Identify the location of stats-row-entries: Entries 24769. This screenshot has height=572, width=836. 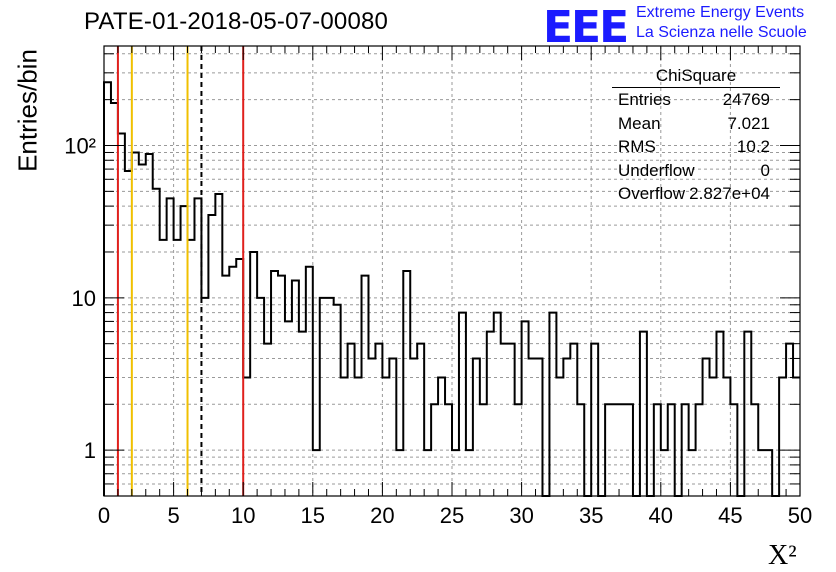
(696, 102).